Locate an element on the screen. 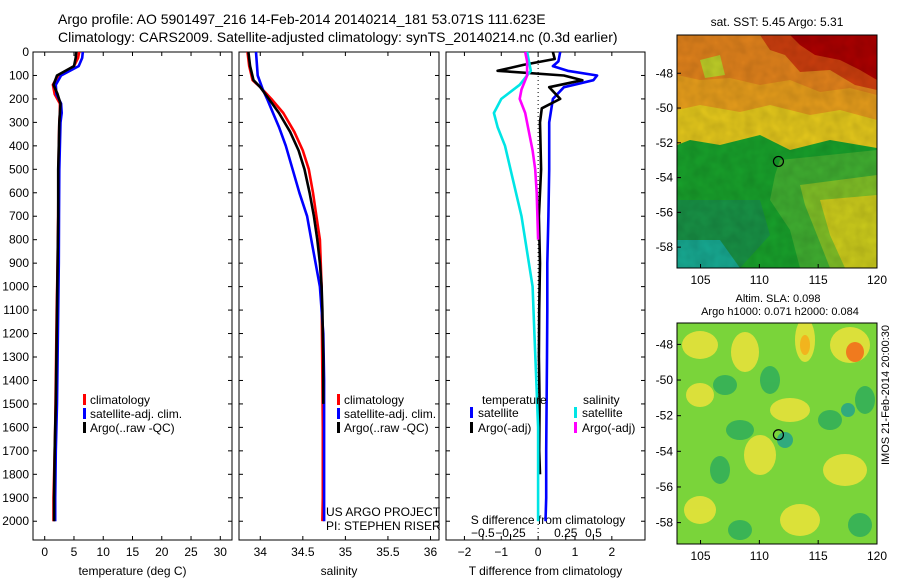 The height and width of the screenshot is (580, 900). temp-x-tick-label: 15 is located at coordinates (133, 552).